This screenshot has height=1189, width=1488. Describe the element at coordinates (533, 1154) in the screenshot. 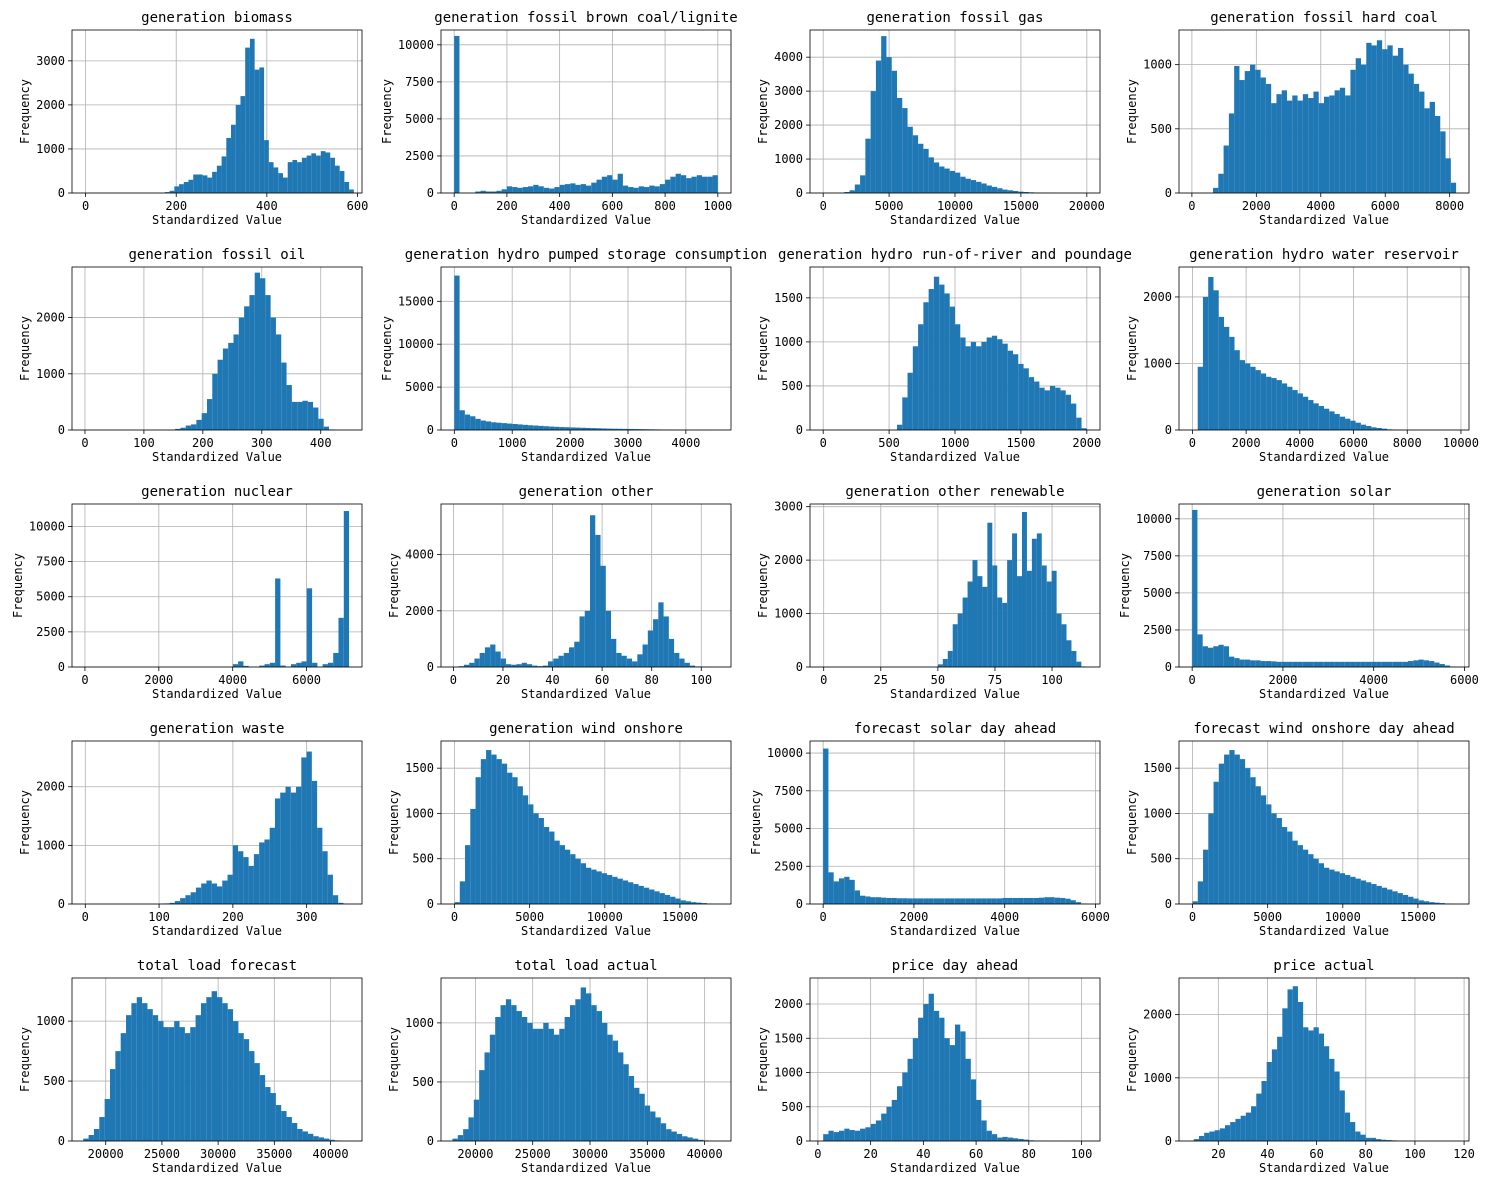

I see `x-tick-label: 25000` at that location.